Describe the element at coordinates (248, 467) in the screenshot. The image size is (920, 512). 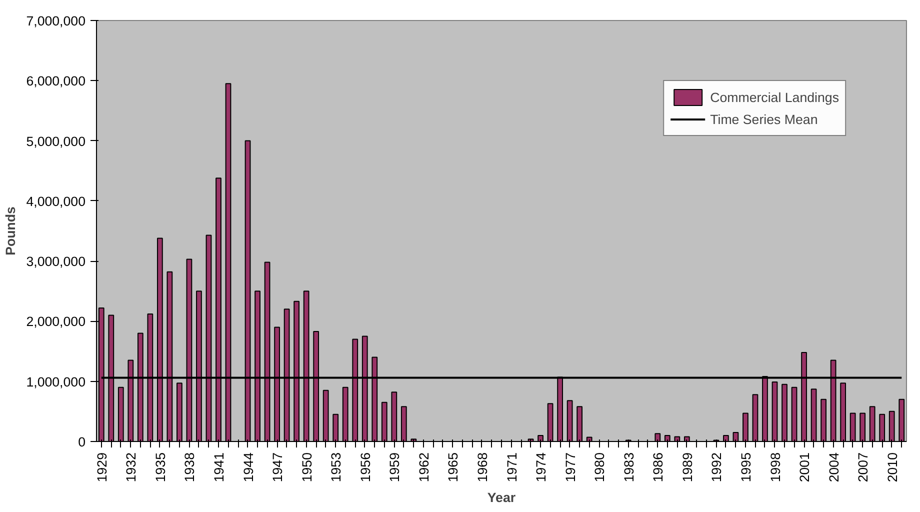
I see `x-tick-label: 1944` at that location.